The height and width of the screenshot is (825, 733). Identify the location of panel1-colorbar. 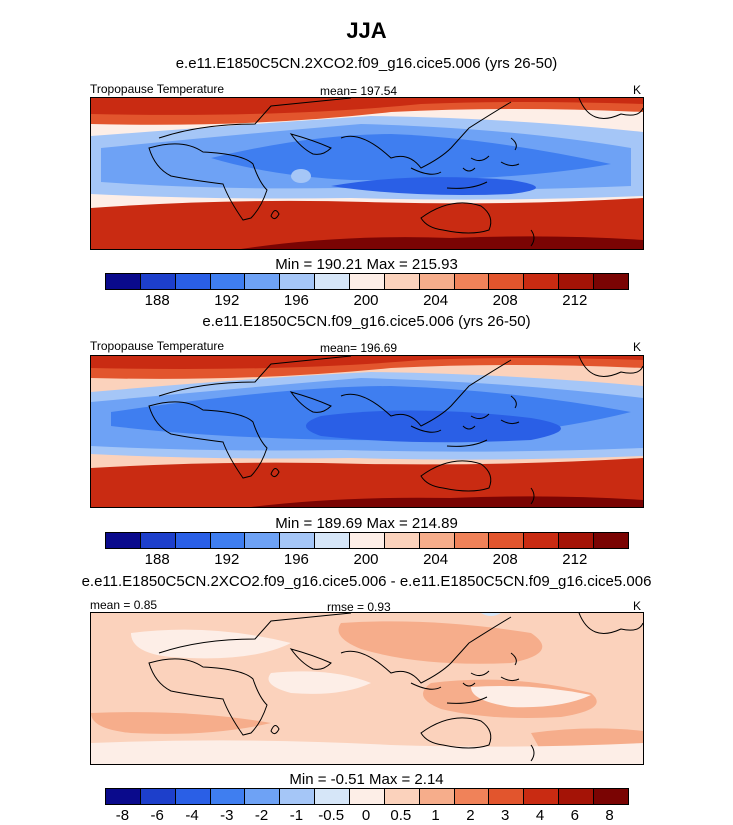
(367, 281).